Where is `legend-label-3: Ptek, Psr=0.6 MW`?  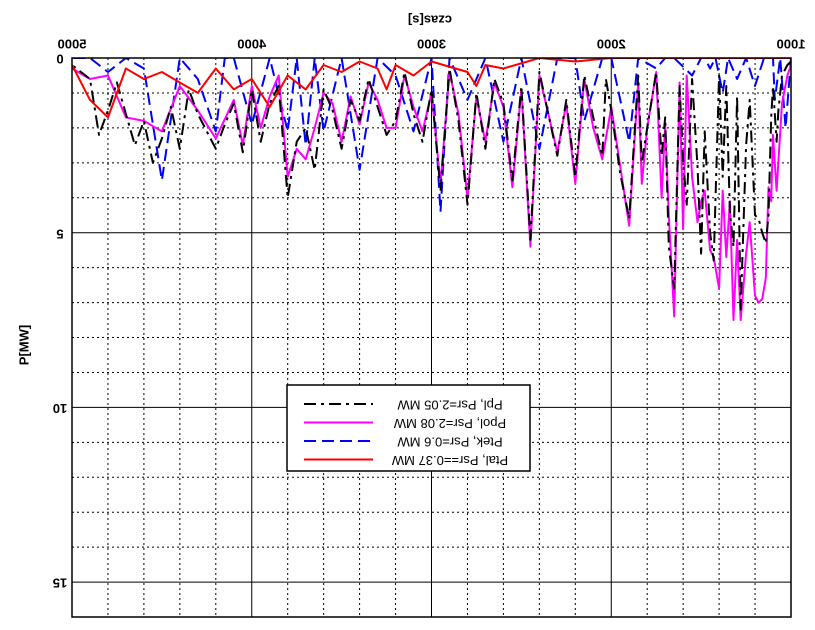 legend-label-3: Ptek, Psr=0.6 MW is located at coordinates (450, 442).